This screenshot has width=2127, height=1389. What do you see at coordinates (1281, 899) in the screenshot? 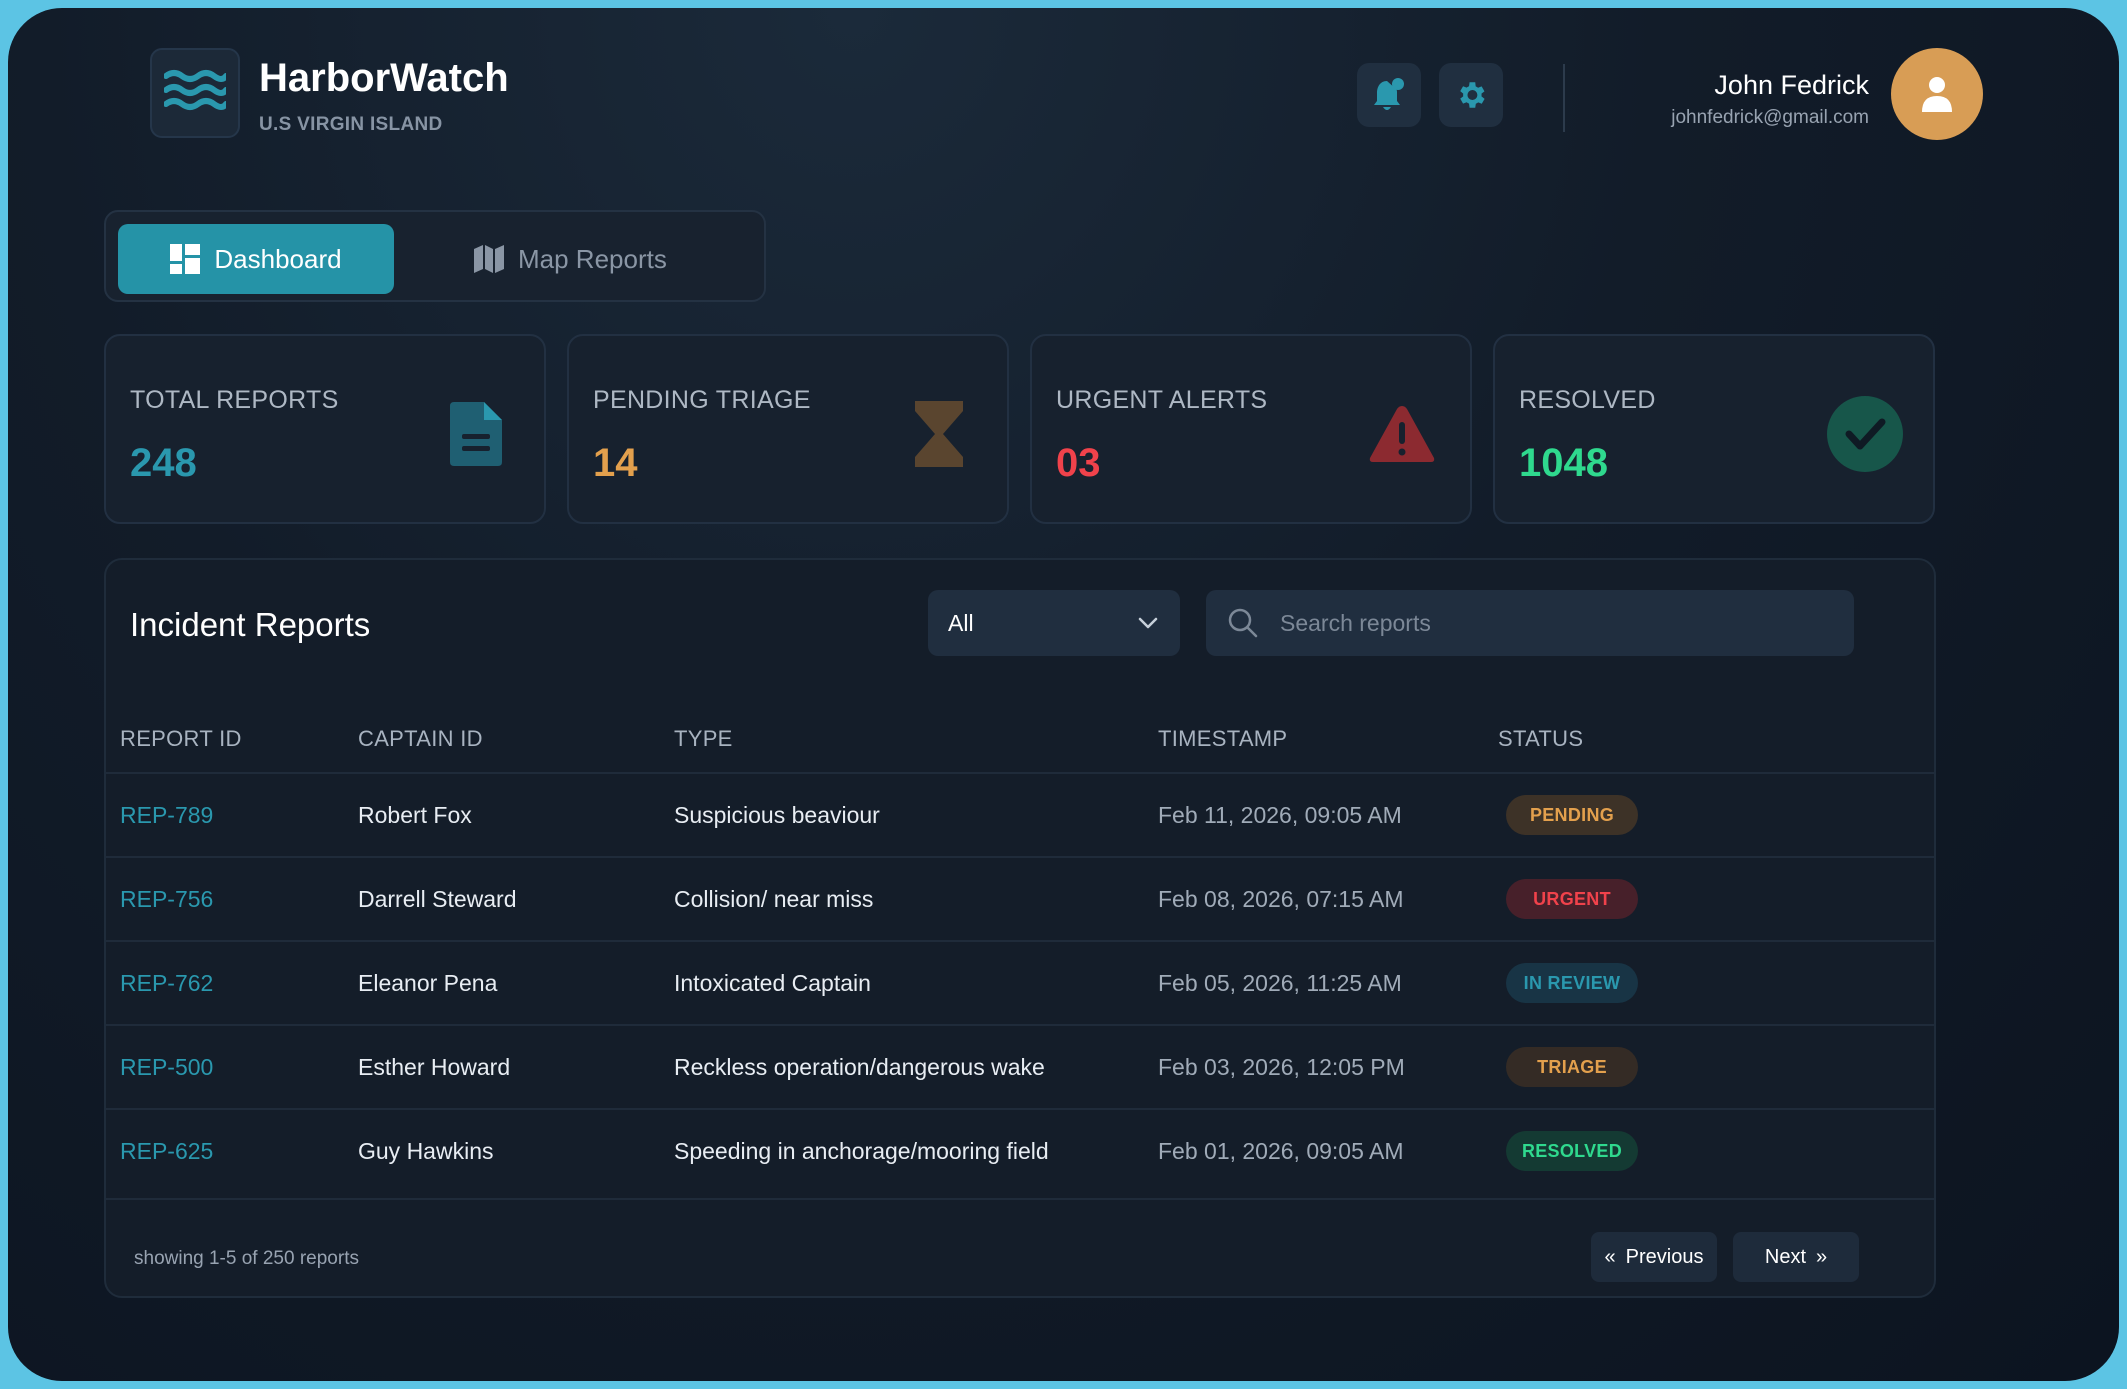
I see `timestamp-cell: Feb 08, 2026, 07:15 AM` at bounding box center [1281, 899].